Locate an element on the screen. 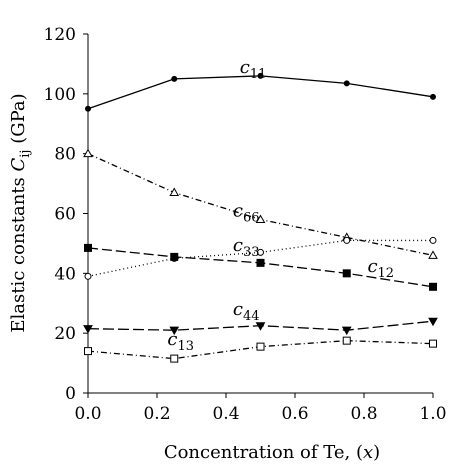 The image size is (474, 468). series-label-c12: c12 is located at coordinates (380, 268).